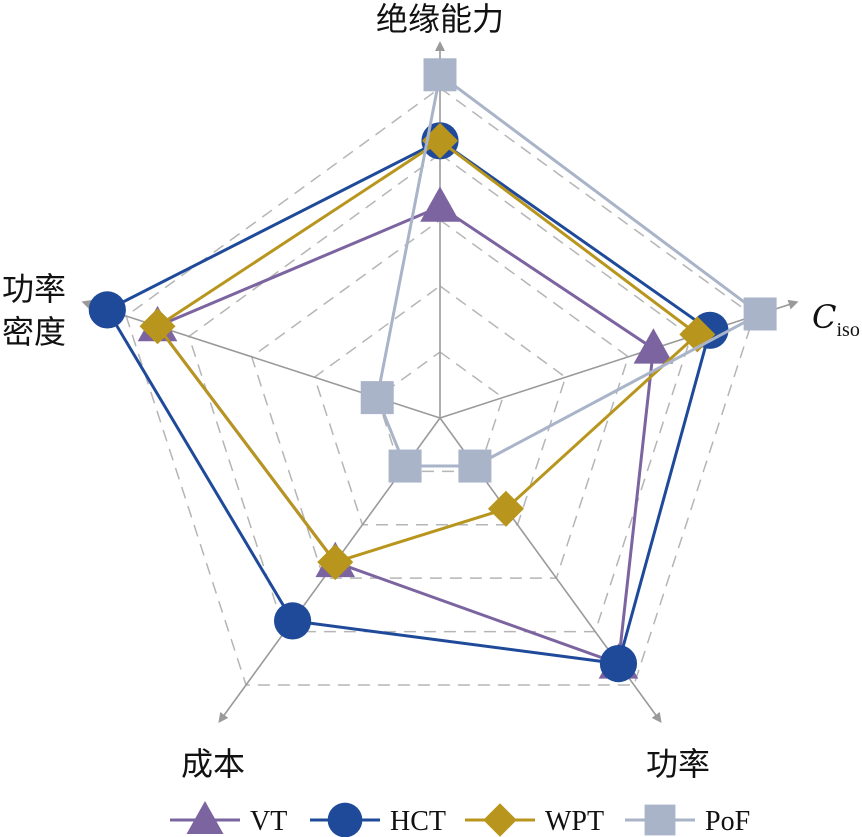  Describe the element at coordinates (268, 821) in the screenshot. I see `legend-label-vt: VT` at that location.